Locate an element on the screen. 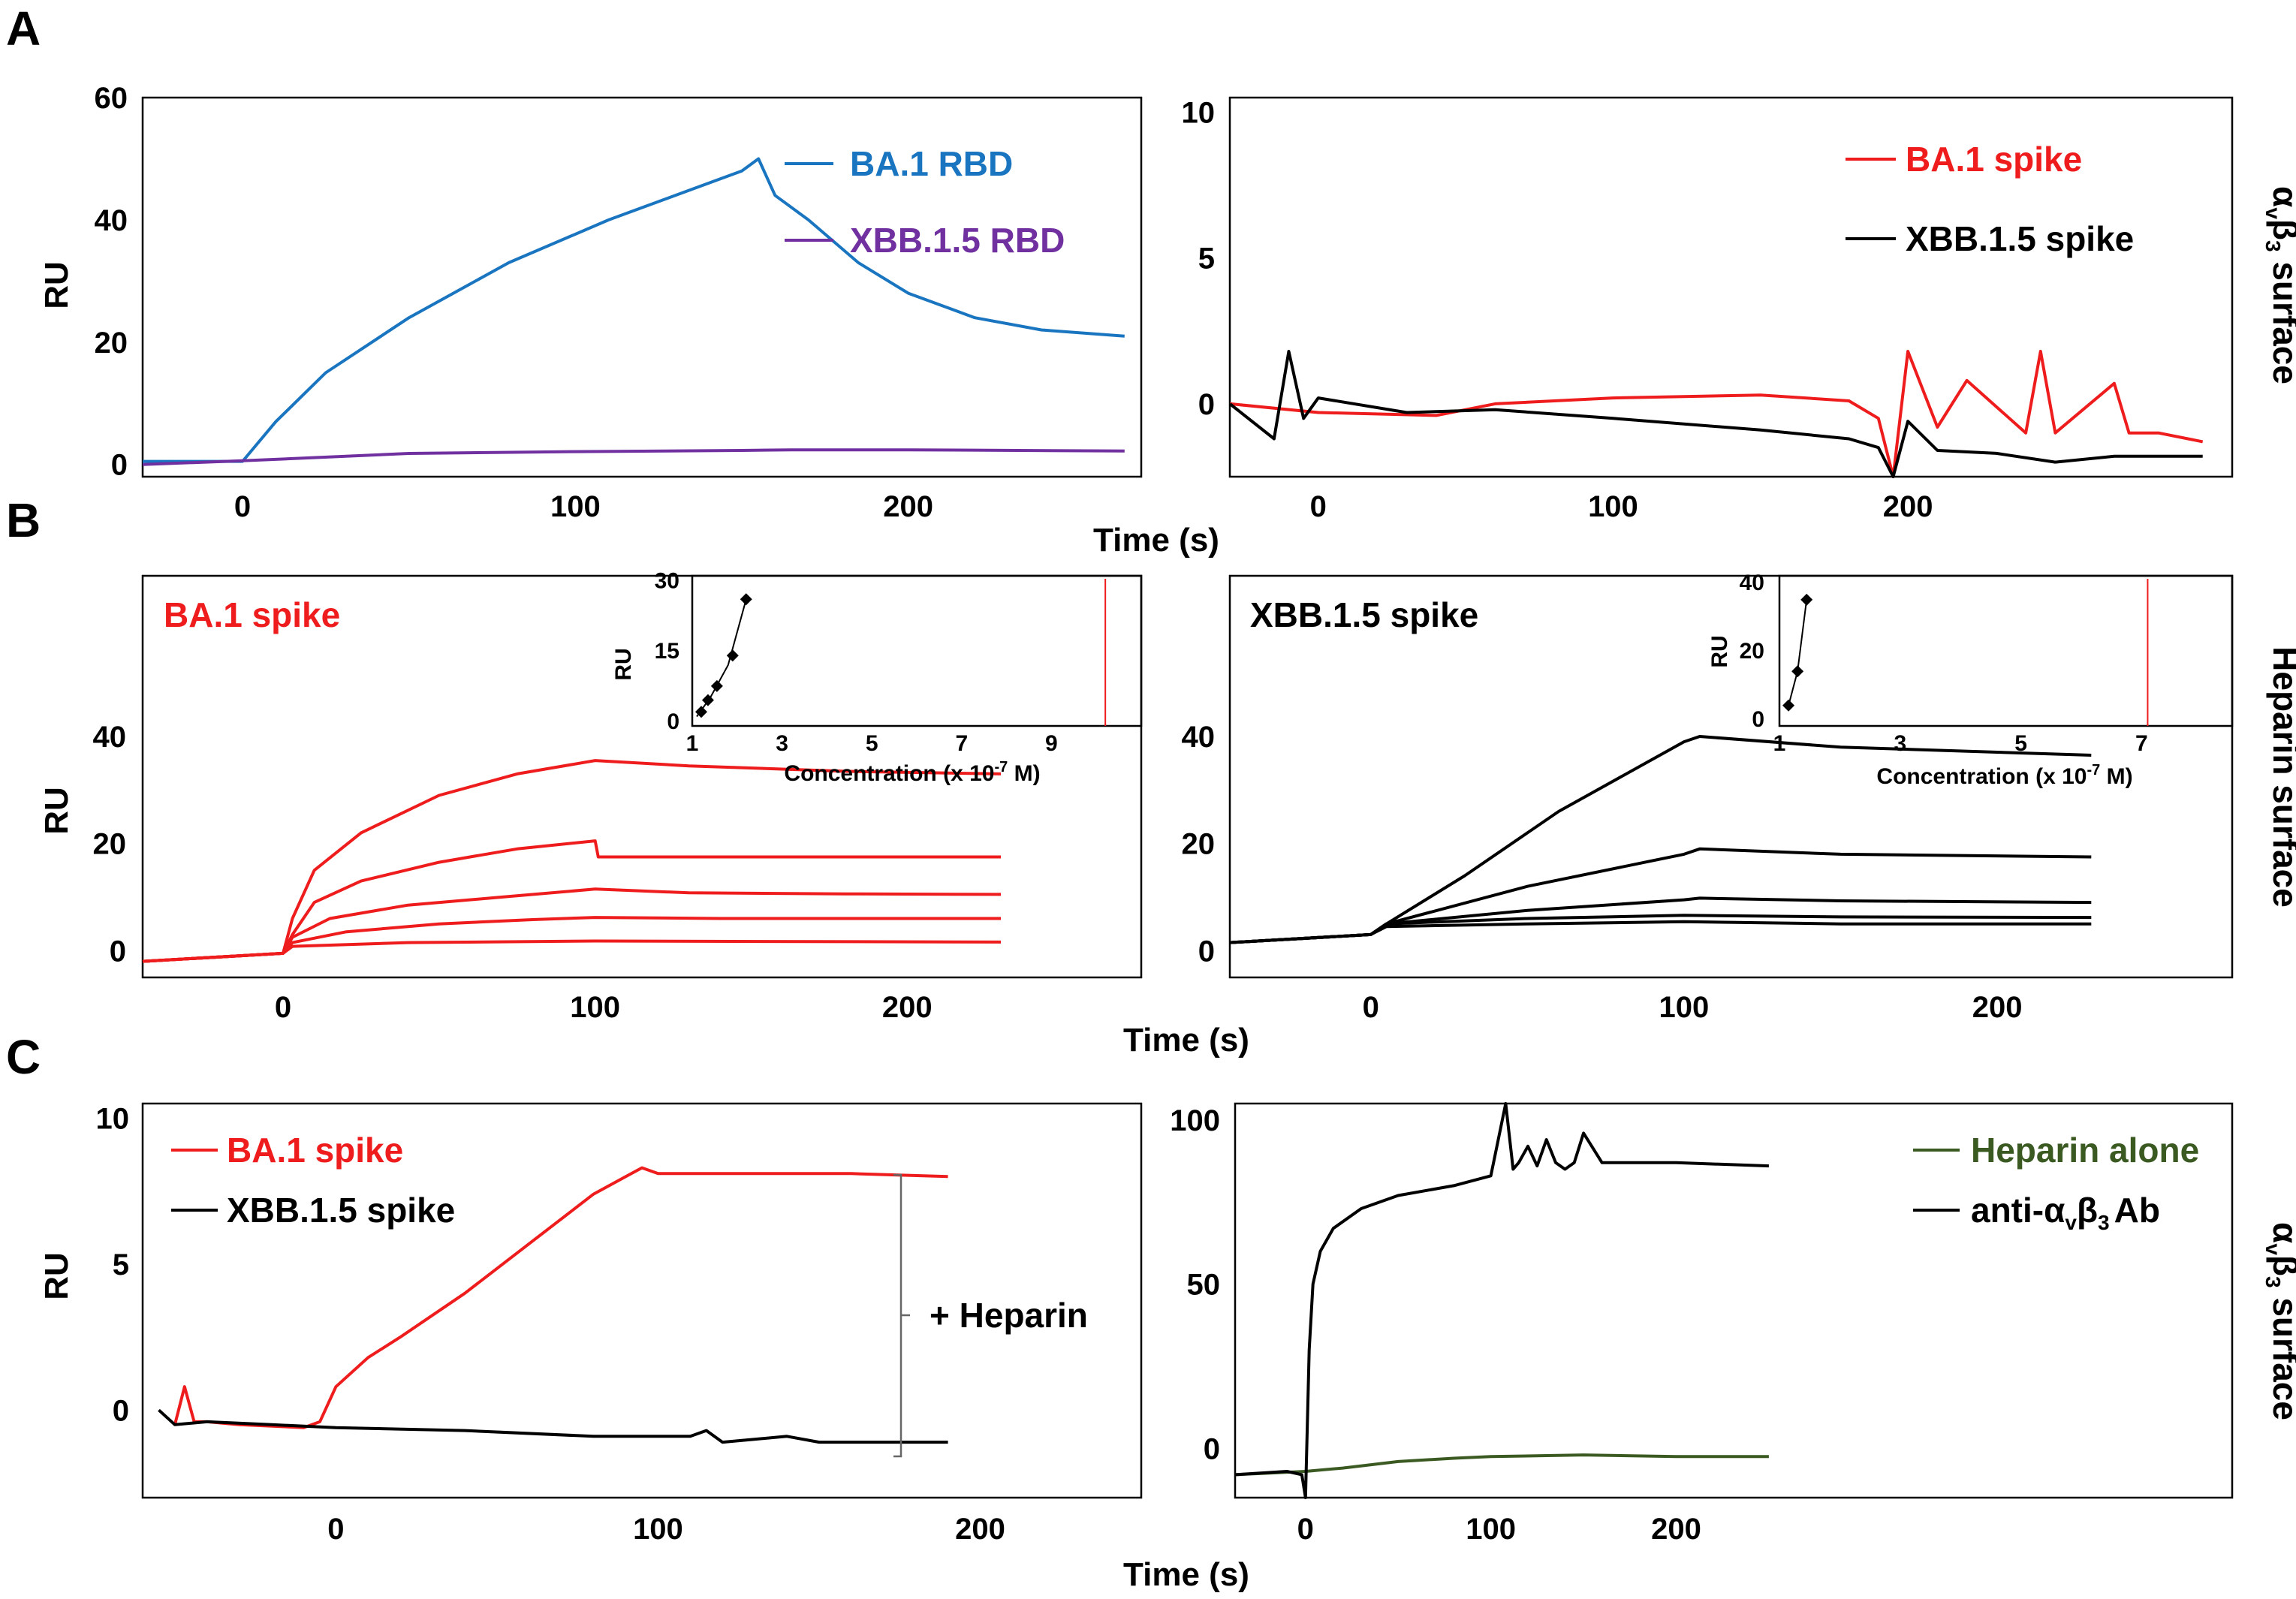 The width and height of the screenshot is (2296, 1599). chart-a-left: 0 100 200 0 20 40 60 RU BA.1 RBD XBB.1.5 RBD is located at coordinates (590, 302).